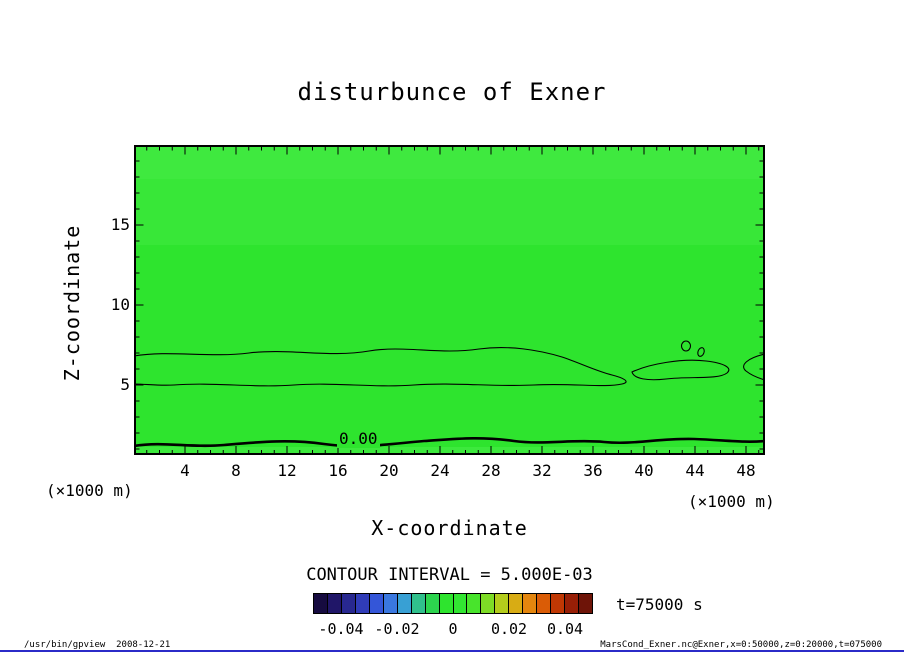  Describe the element at coordinates (452, 92) in the screenshot. I see `plot-title: disturbunce of Exner` at that location.